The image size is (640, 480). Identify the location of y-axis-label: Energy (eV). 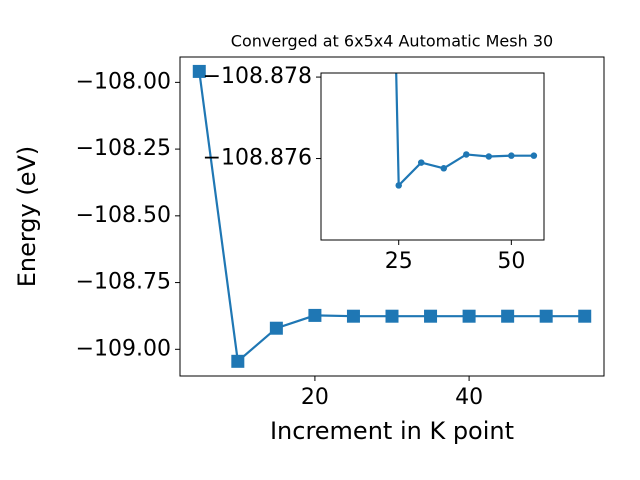
(27, 217).